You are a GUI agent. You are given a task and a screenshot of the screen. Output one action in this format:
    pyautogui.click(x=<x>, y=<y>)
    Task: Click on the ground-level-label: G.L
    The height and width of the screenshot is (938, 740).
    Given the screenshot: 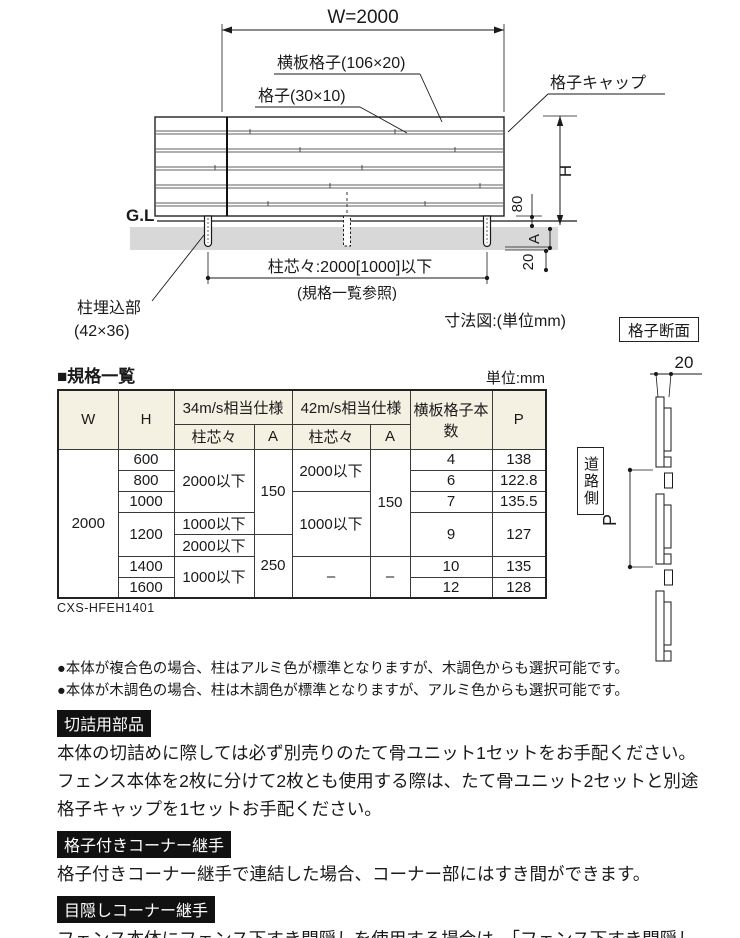 What is the action you would take?
    pyautogui.click(x=140, y=215)
    